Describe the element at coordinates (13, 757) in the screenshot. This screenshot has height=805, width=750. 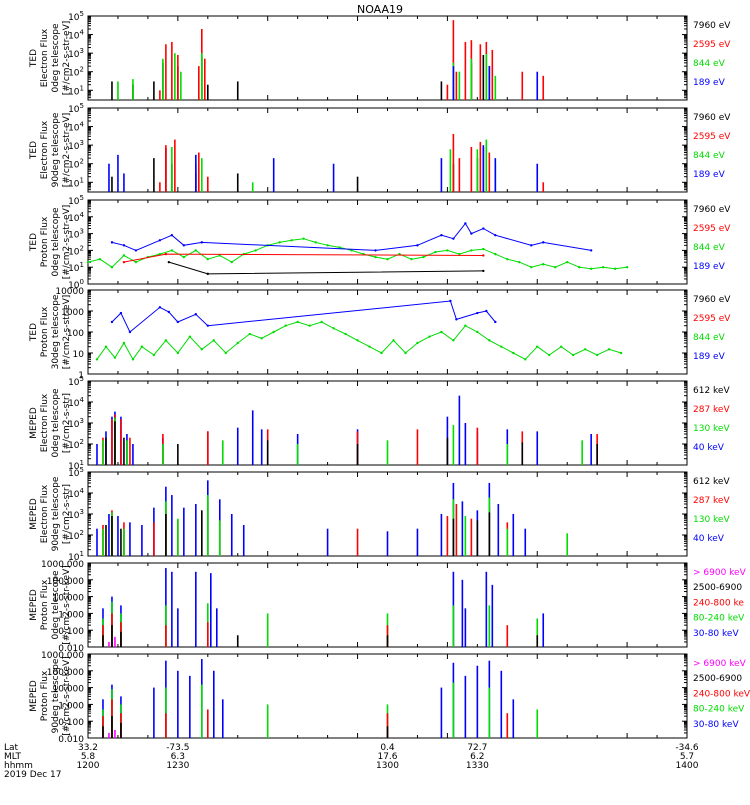
I see `x-axis-row-label: MLT` at that location.